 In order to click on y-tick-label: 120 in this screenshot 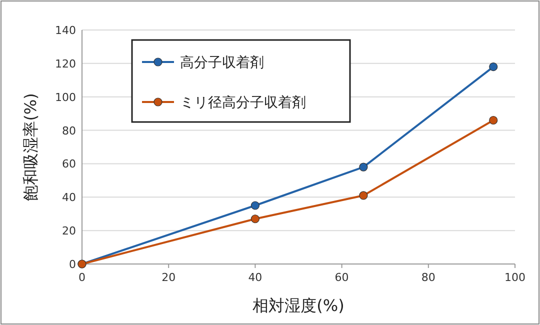, I will do `click(65, 63)`.